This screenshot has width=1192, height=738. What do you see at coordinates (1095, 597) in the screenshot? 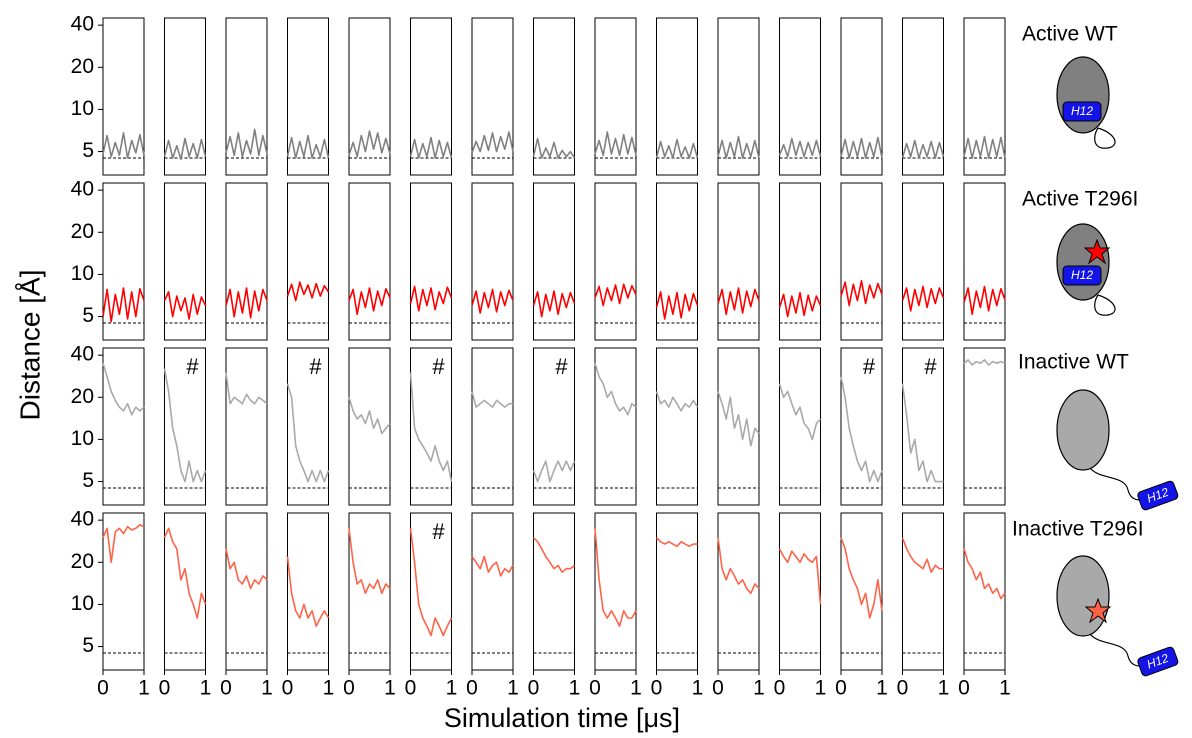
I see `schematic-inactive-t296i: Inactive T296I H12` at bounding box center [1095, 597].